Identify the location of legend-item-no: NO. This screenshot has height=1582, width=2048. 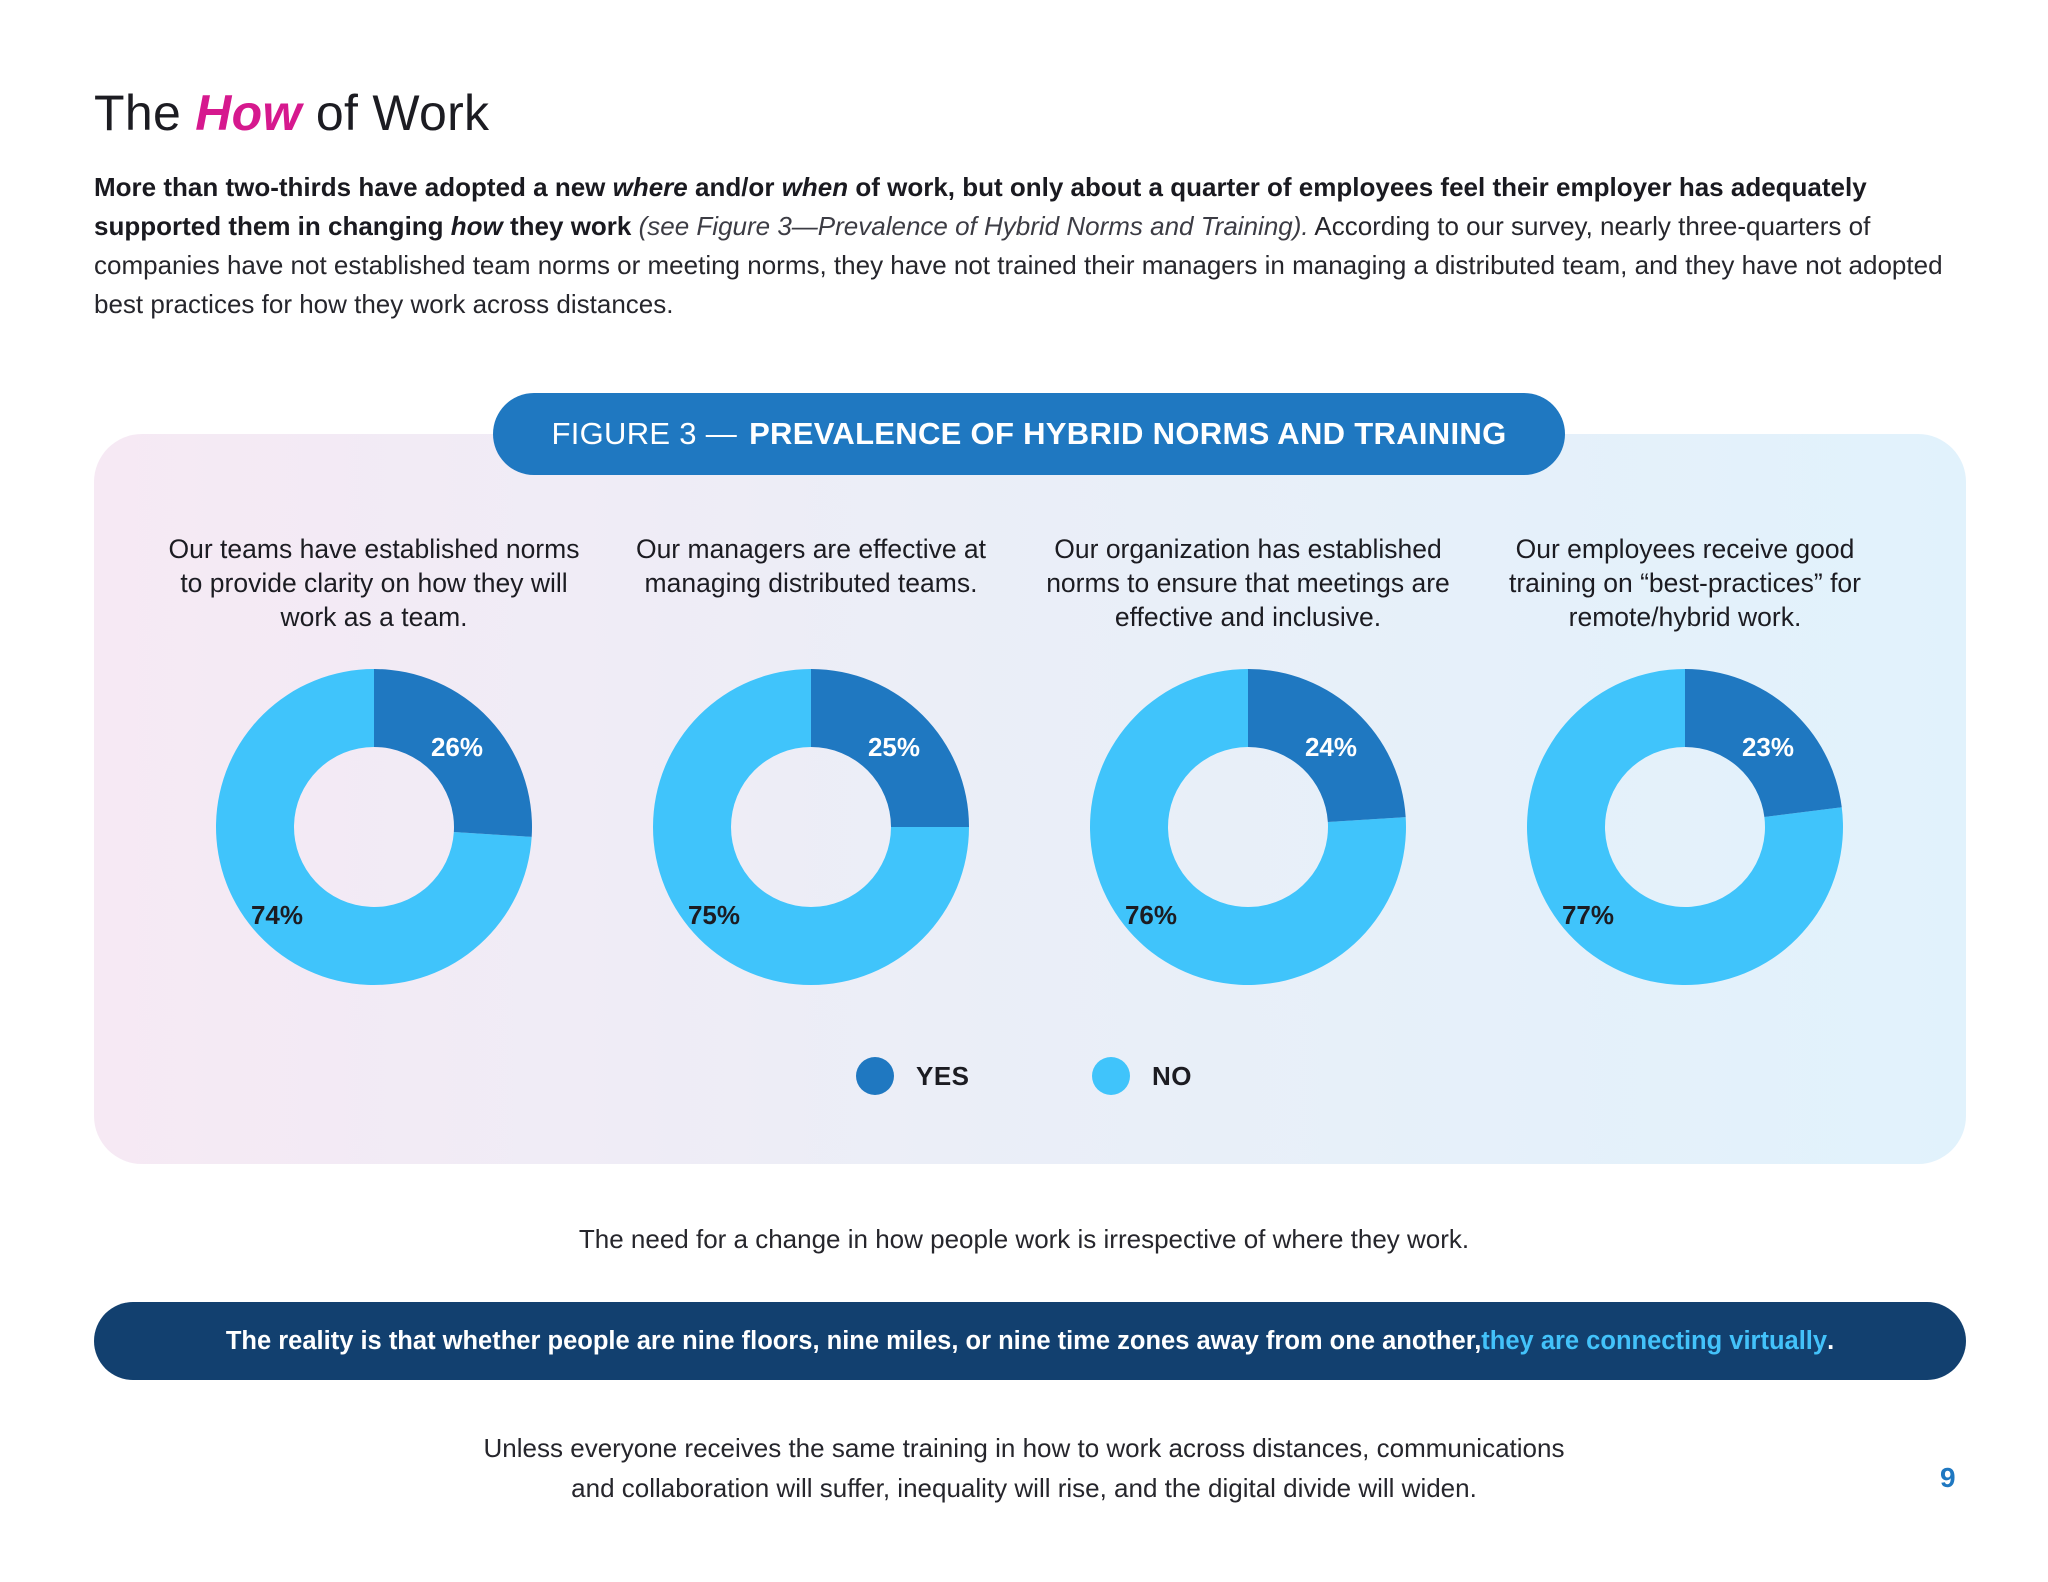
(1142, 1076).